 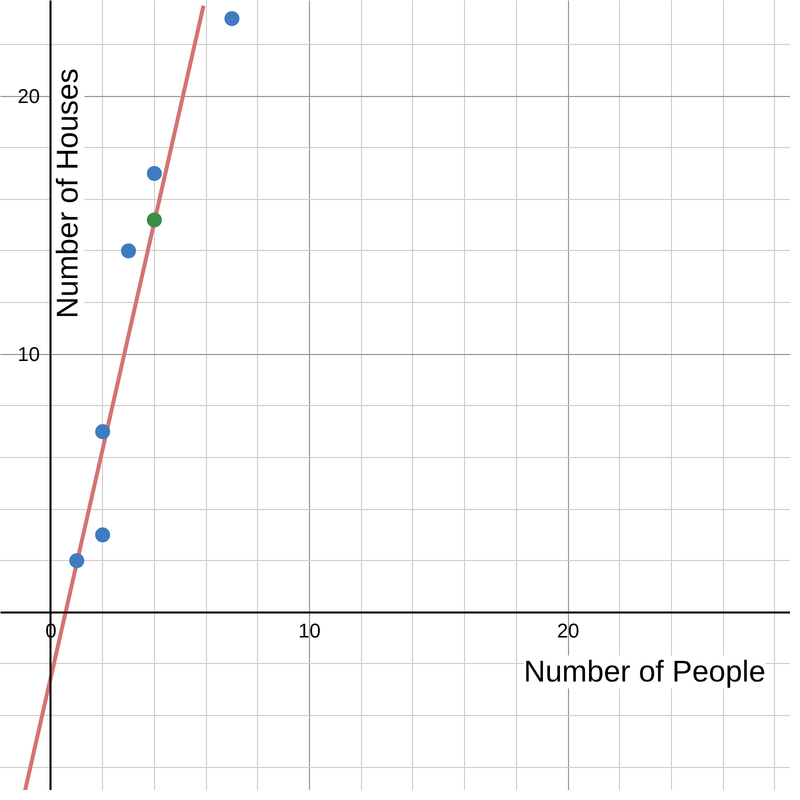 I want to click on x-tick-label: 10, so click(x=309, y=631).